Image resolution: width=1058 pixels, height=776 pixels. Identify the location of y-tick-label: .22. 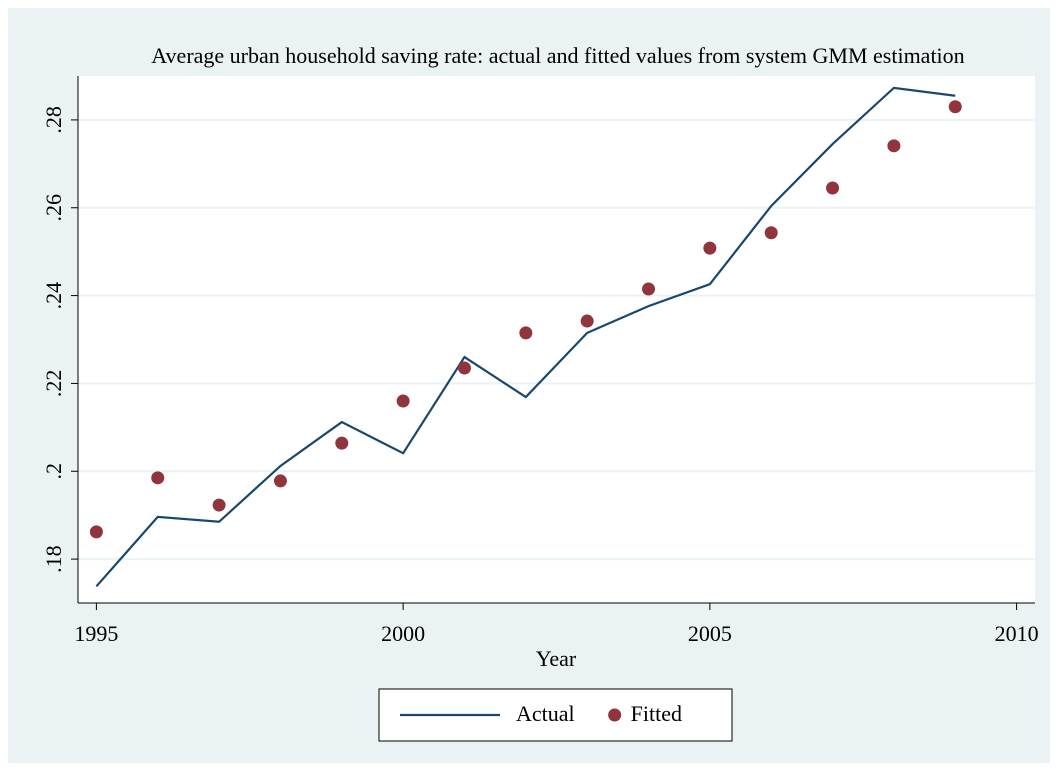
(53, 384).